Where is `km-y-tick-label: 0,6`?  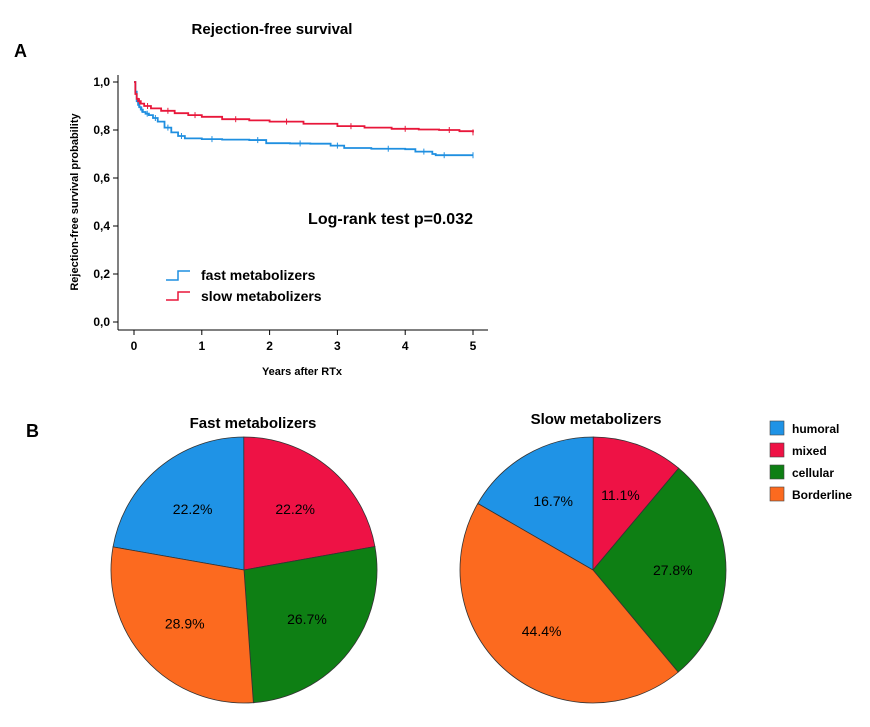 km-y-tick-label: 0,6 is located at coordinates (101, 178).